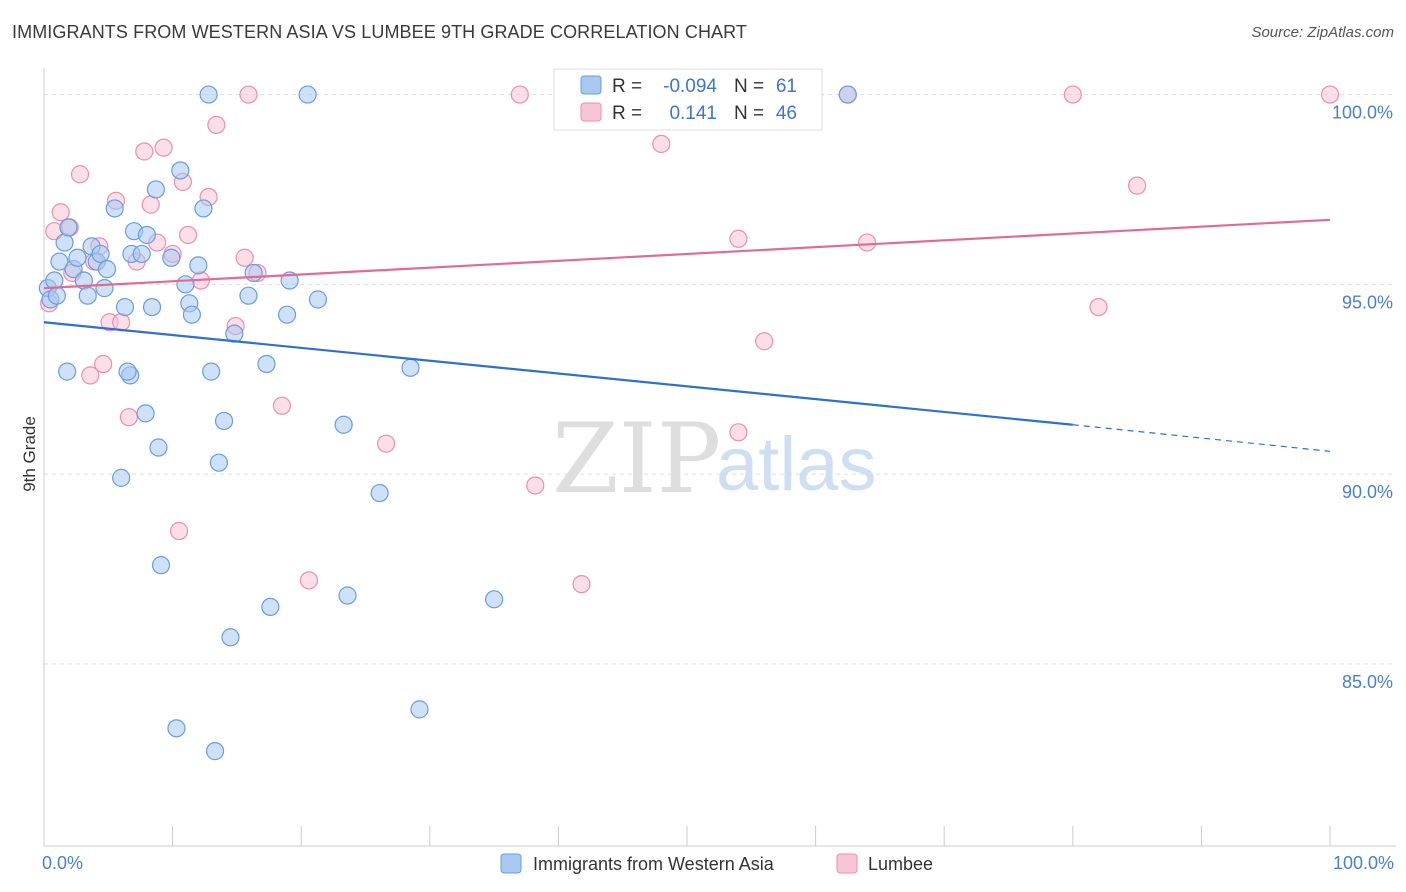 The width and height of the screenshot is (1406, 892). Describe the element at coordinates (1322, 32) in the screenshot. I see `chart-source: Source: ZipAtlas.com` at that location.